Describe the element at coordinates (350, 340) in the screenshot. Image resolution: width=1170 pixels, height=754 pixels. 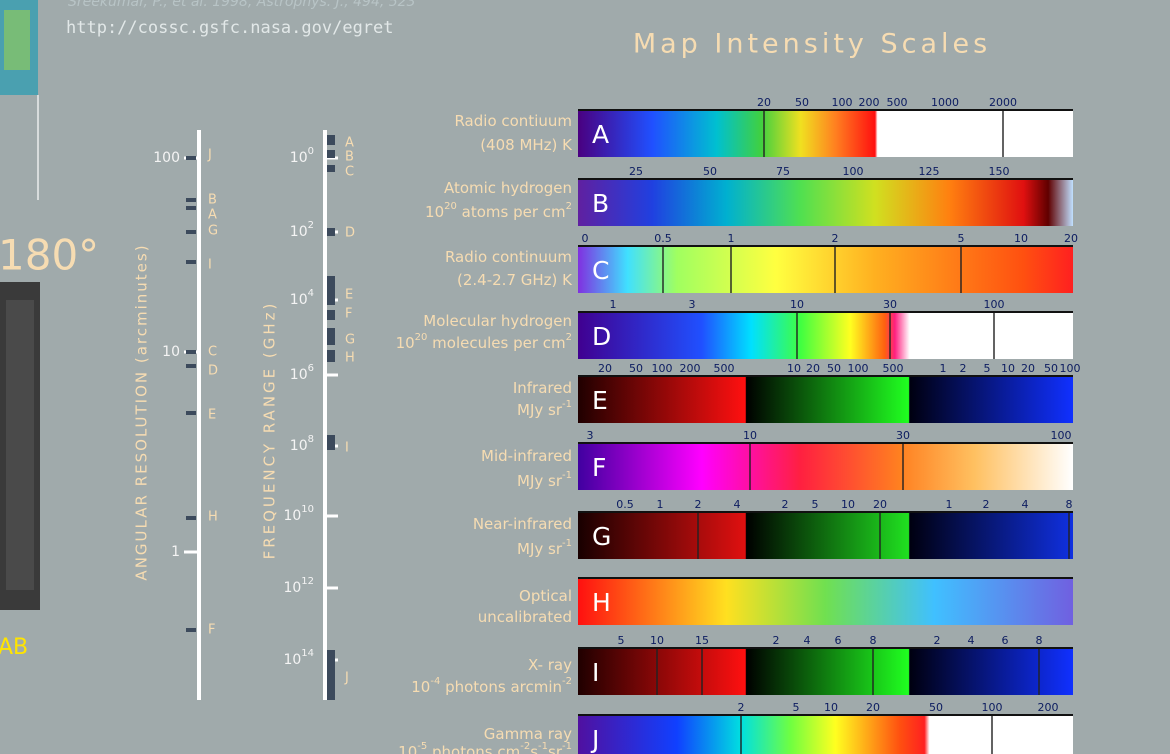
I see `marker-letter: G` at that location.